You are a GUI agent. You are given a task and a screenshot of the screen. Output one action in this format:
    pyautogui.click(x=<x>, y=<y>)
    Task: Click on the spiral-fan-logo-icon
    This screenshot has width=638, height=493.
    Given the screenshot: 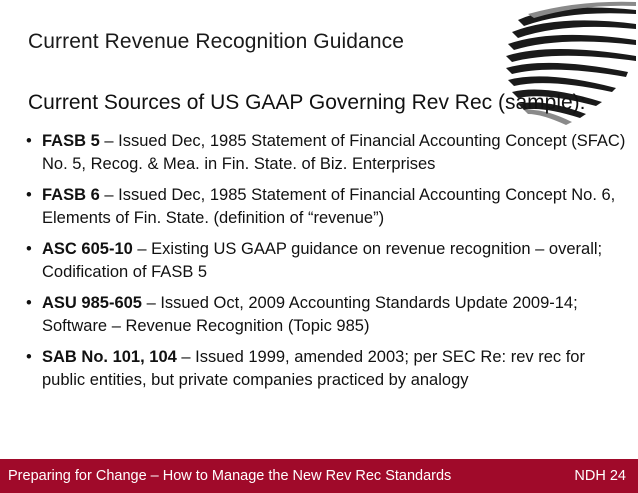 What is the action you would take?
    pyautogui.click(x=571, y=63)
    